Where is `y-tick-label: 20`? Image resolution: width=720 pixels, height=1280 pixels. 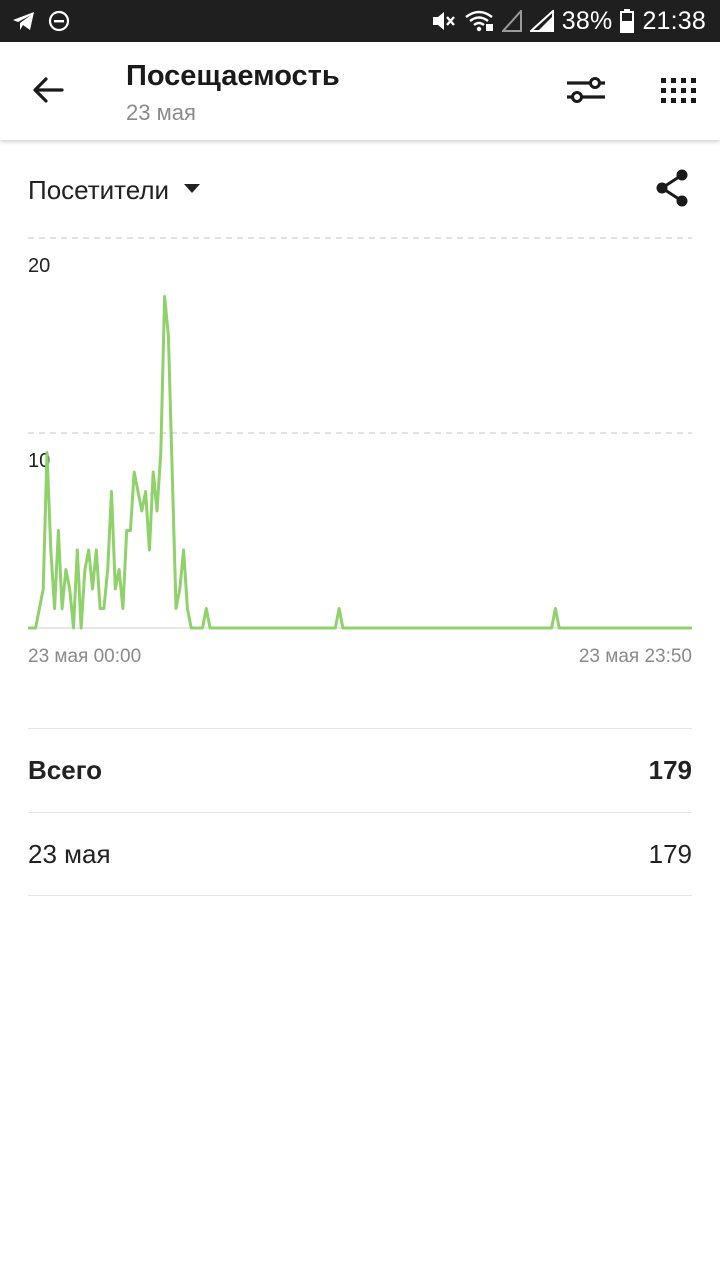
y-tick-label: 20 is located at coordinates (39, 266).